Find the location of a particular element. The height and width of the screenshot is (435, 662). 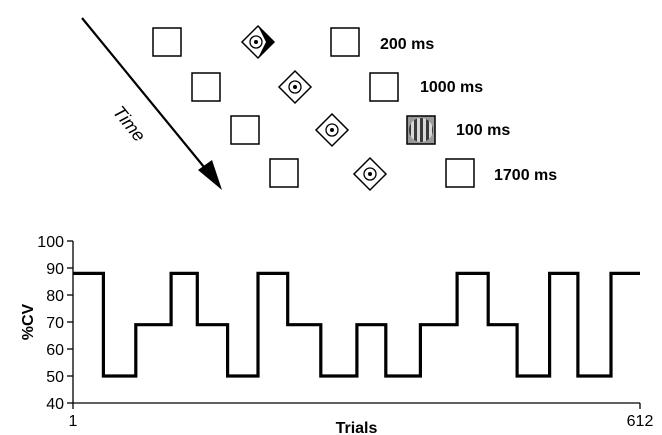

stage-4: 1700 ms is located at coordinates (413, 174).